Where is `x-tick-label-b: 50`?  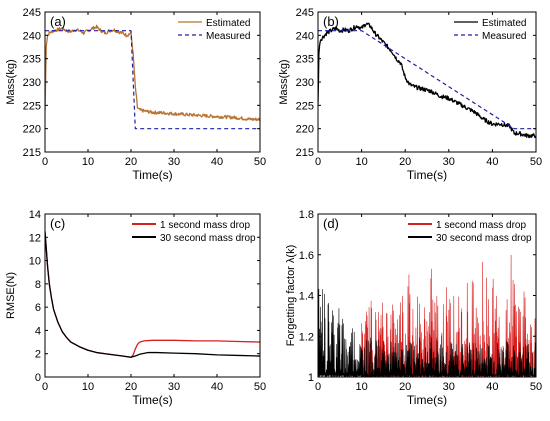
x-tick-label-b: 50 is located at coordinates (536, 162).